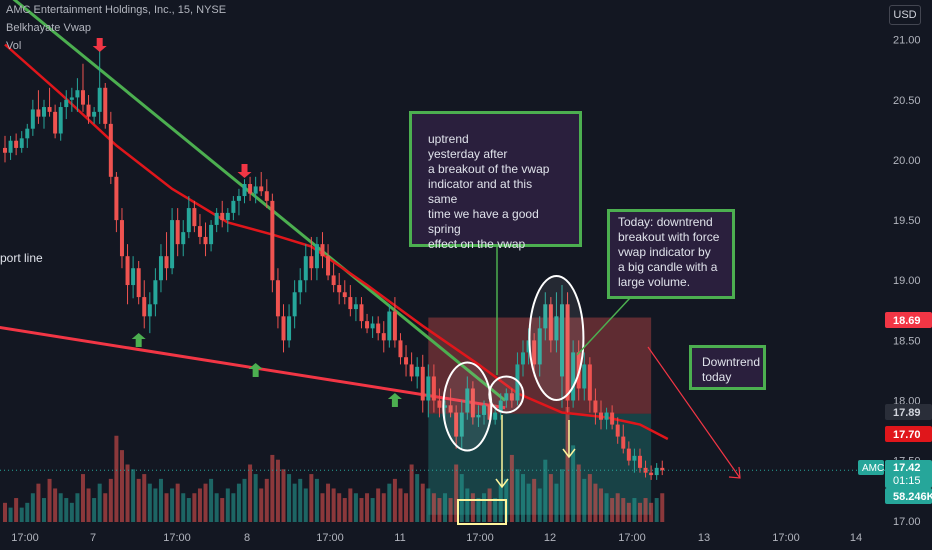 Image resolution: width=932 pixels, height=550 pixels. Describe the element at coordinates (905, 15) in the screenshot. I see `currency-badge: USD` at that location.